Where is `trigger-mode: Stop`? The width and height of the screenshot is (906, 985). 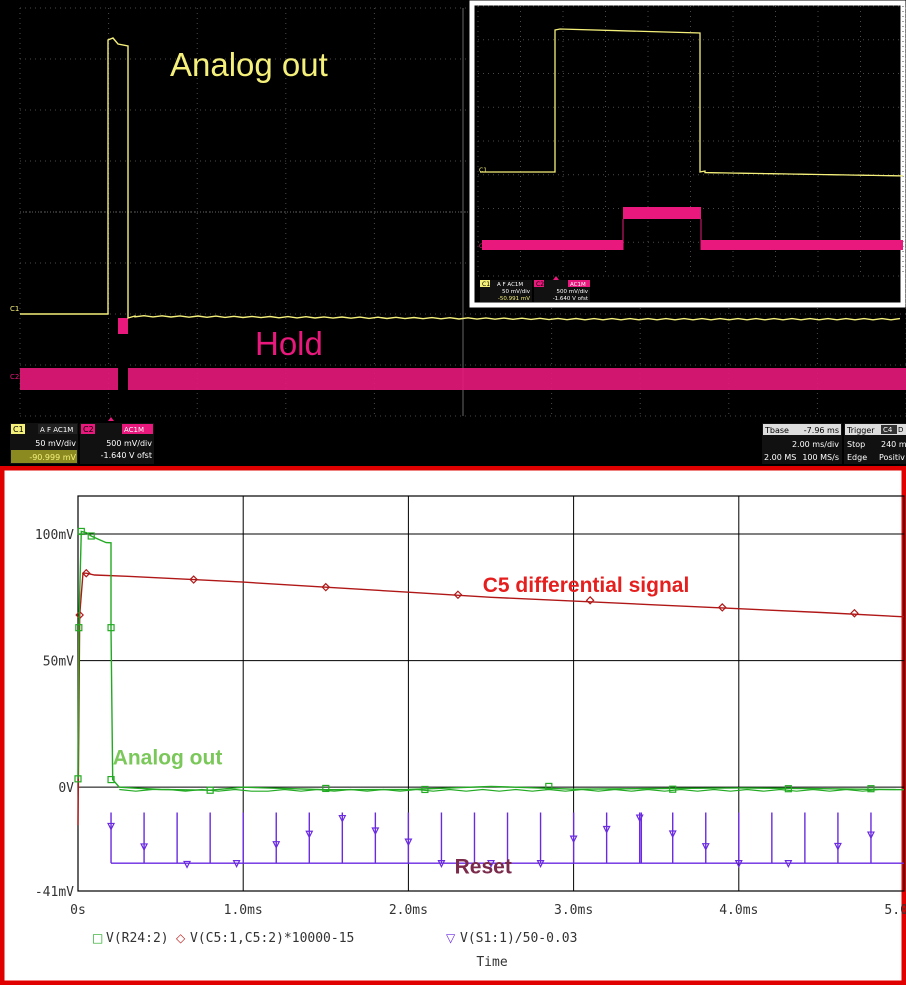 trigger-mode: Stop is located at coordinates (856, 444).